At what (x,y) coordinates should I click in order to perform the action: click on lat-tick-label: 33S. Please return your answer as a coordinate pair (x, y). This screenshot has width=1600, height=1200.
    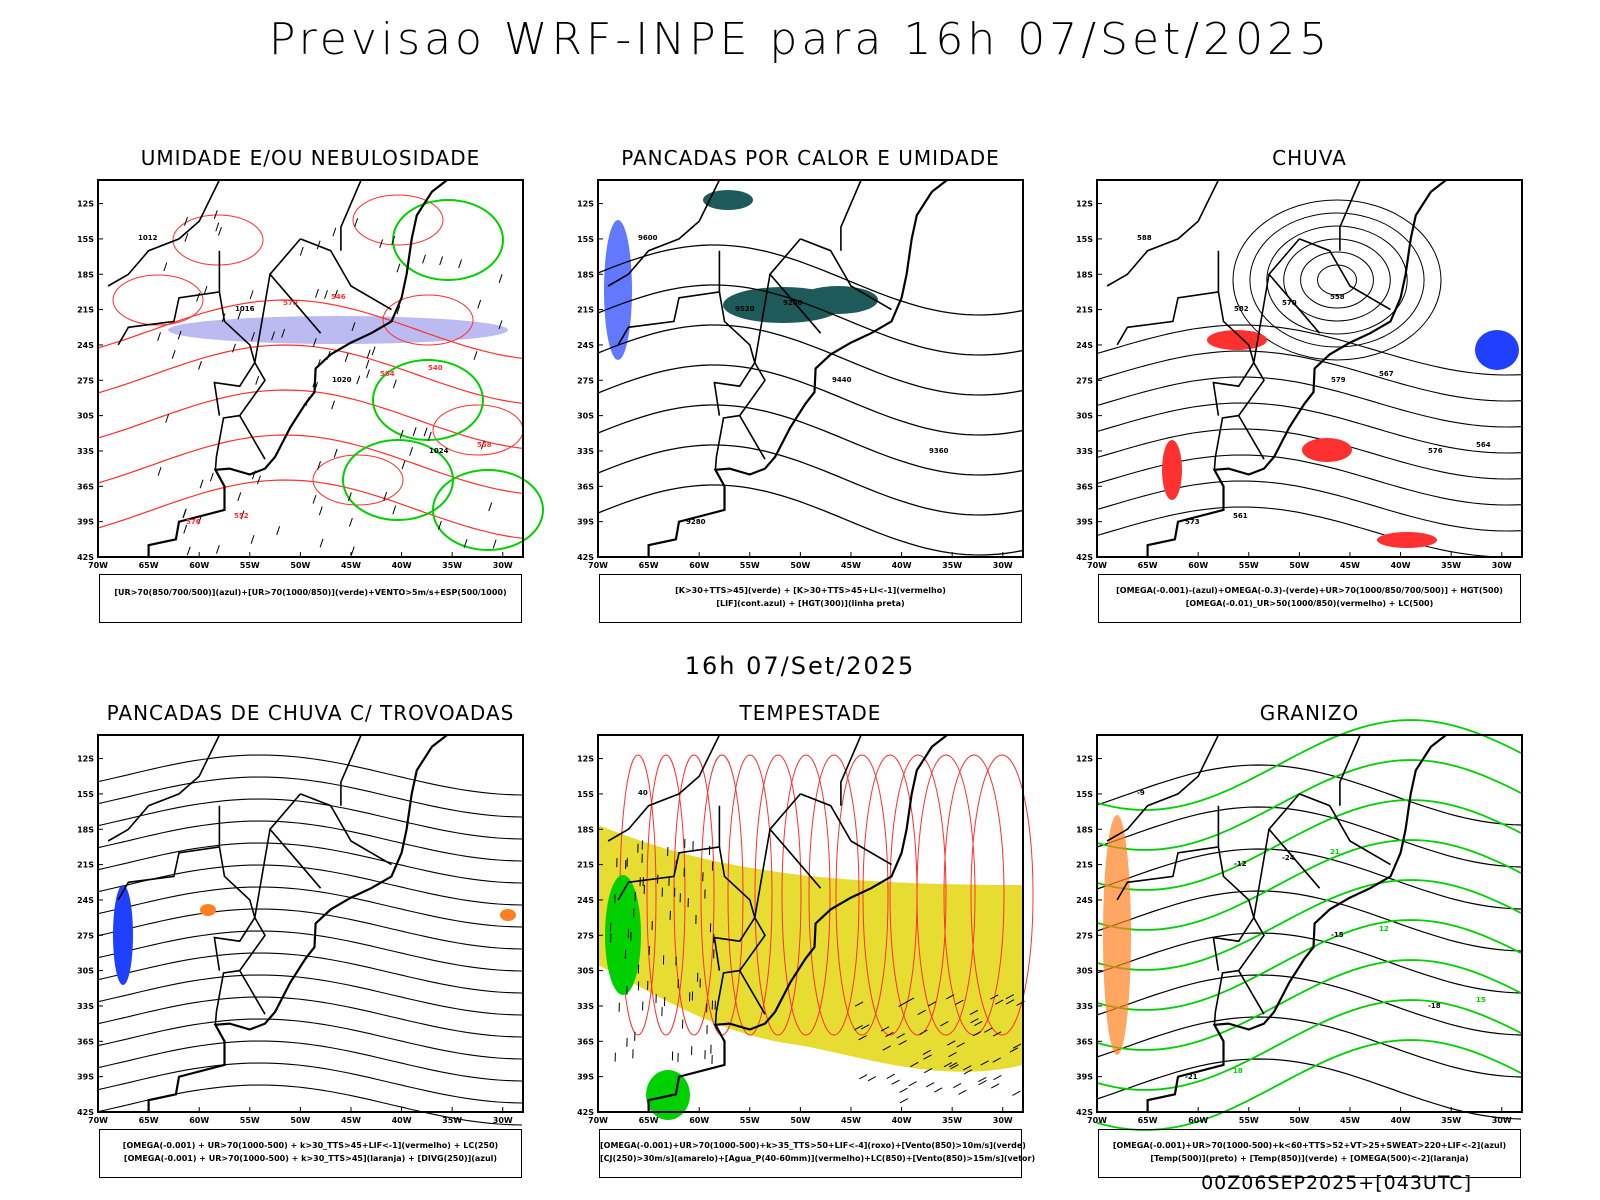
    Looking at the image, I should click on (85, 451).